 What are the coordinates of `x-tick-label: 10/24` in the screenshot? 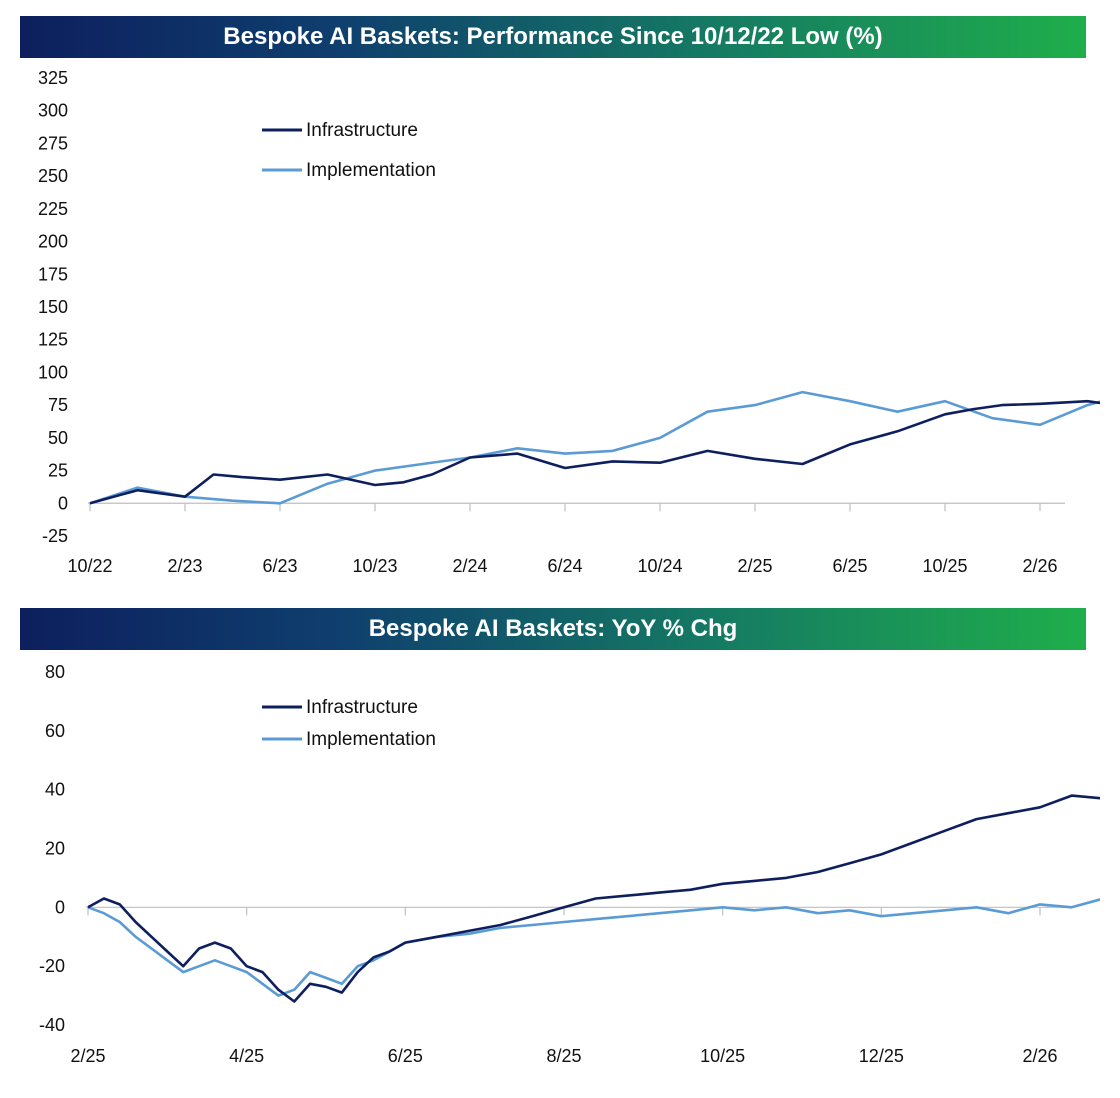 It's located at (659, 566).